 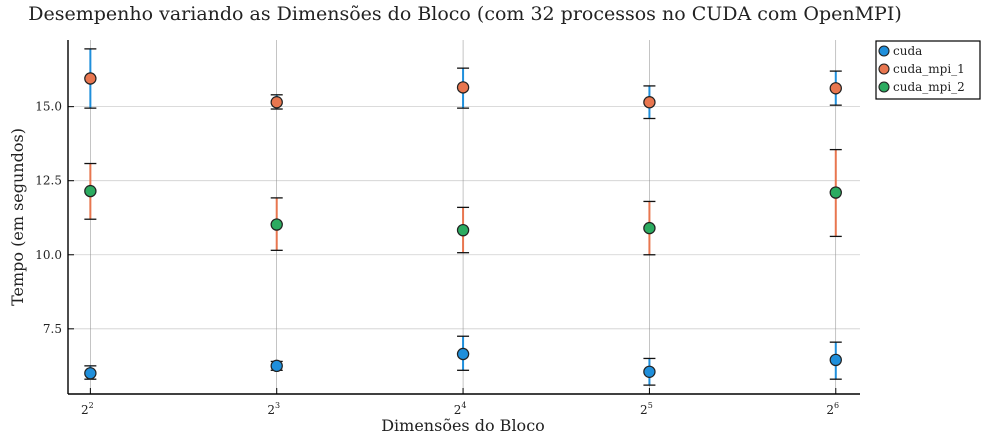 What do you see at coordinates (48, 181) in the screenshot?
I see `y-tick-label: 12.5` at bounding box center [48, 181].